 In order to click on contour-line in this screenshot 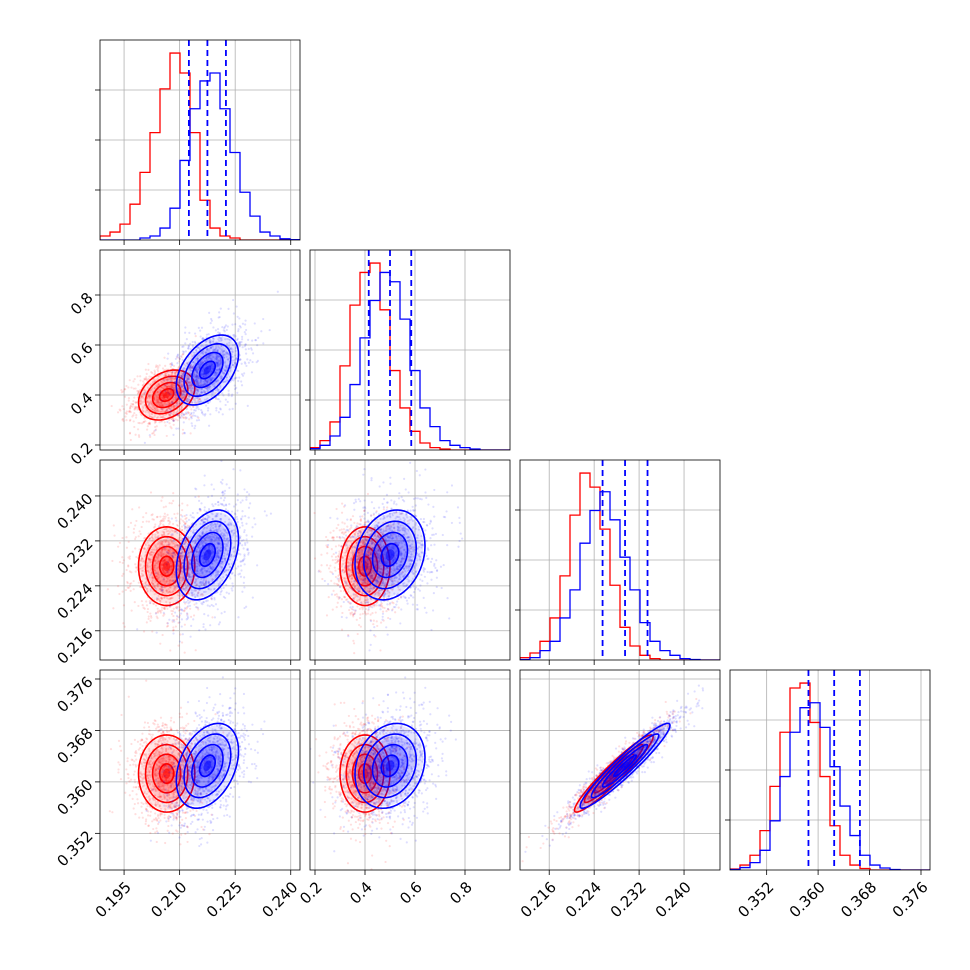, I will do `click(207, 370)`.